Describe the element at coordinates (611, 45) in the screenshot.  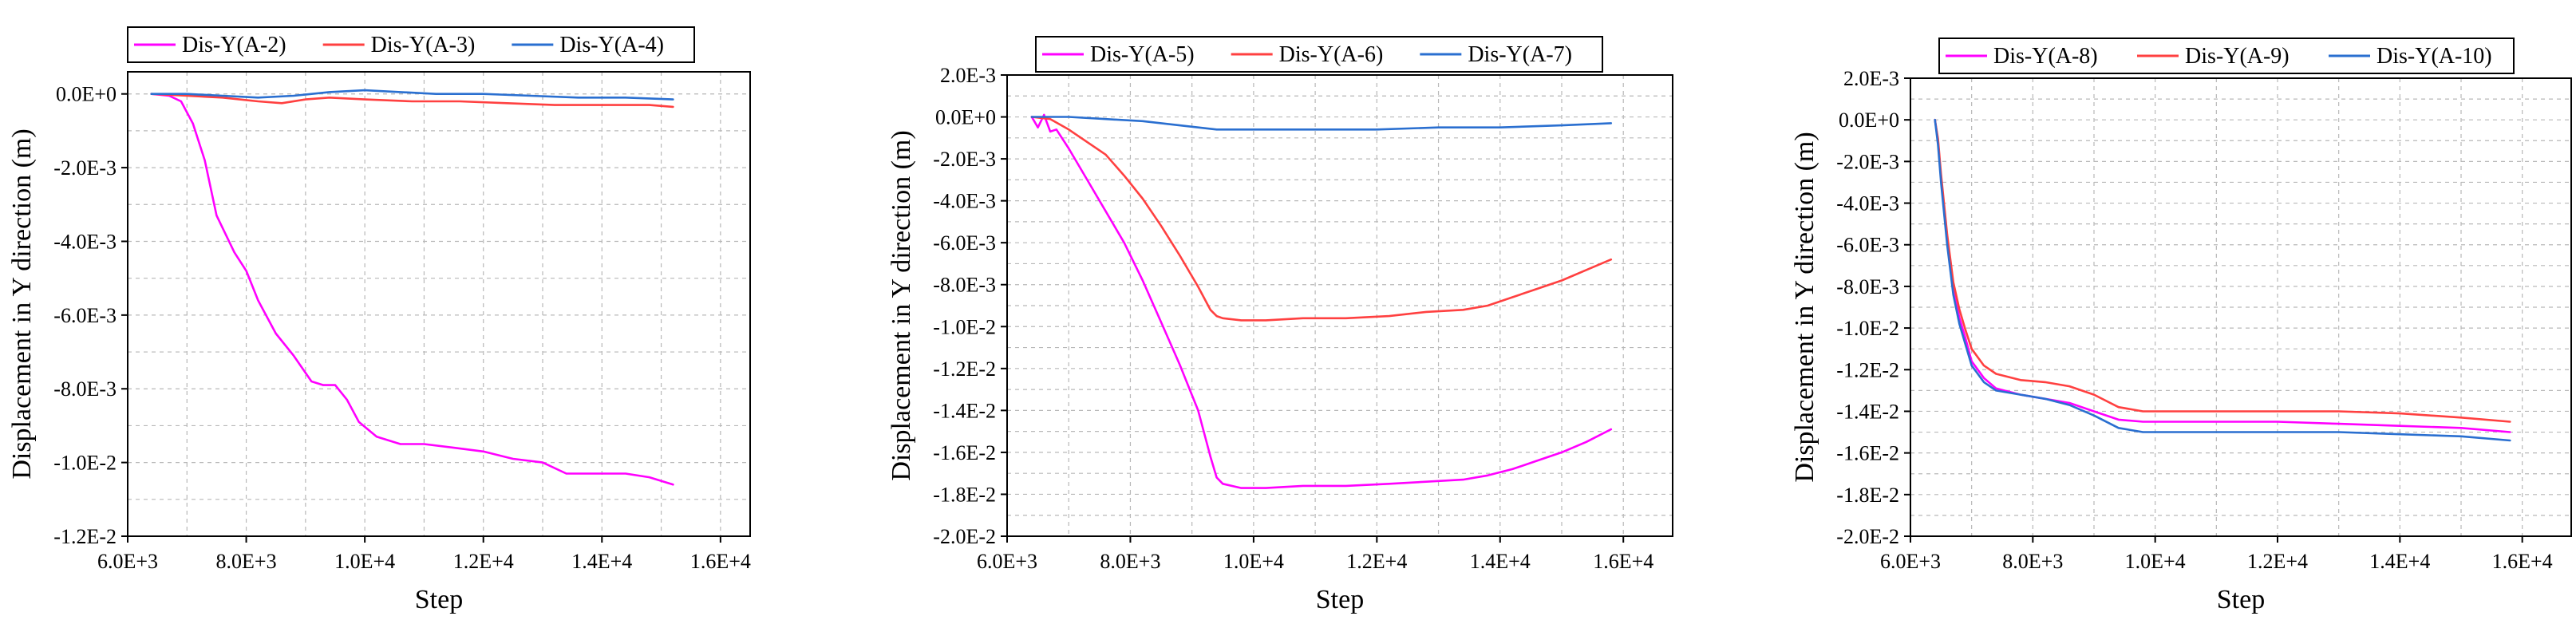
I see `legend-label: Dis-Y(A-4)` at that location.